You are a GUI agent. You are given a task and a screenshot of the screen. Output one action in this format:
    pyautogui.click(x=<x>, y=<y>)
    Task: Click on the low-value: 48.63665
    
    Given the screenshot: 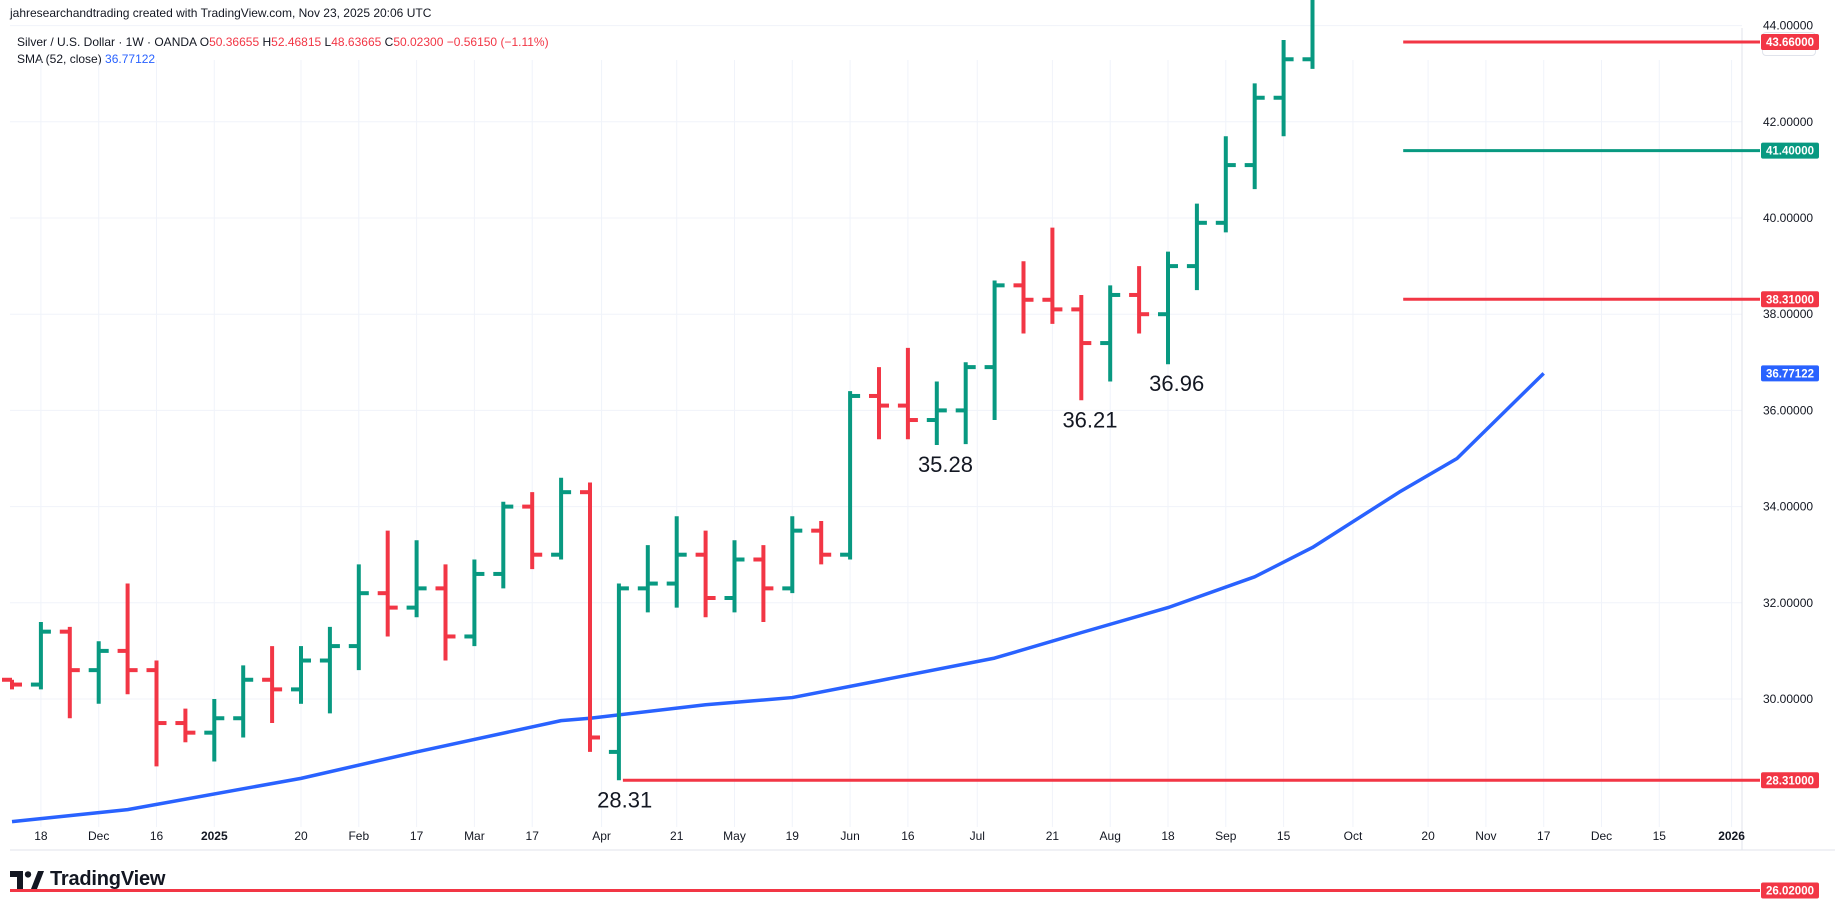 What is the action you would take?
    pyautogui.click(x=356, y=42)
    